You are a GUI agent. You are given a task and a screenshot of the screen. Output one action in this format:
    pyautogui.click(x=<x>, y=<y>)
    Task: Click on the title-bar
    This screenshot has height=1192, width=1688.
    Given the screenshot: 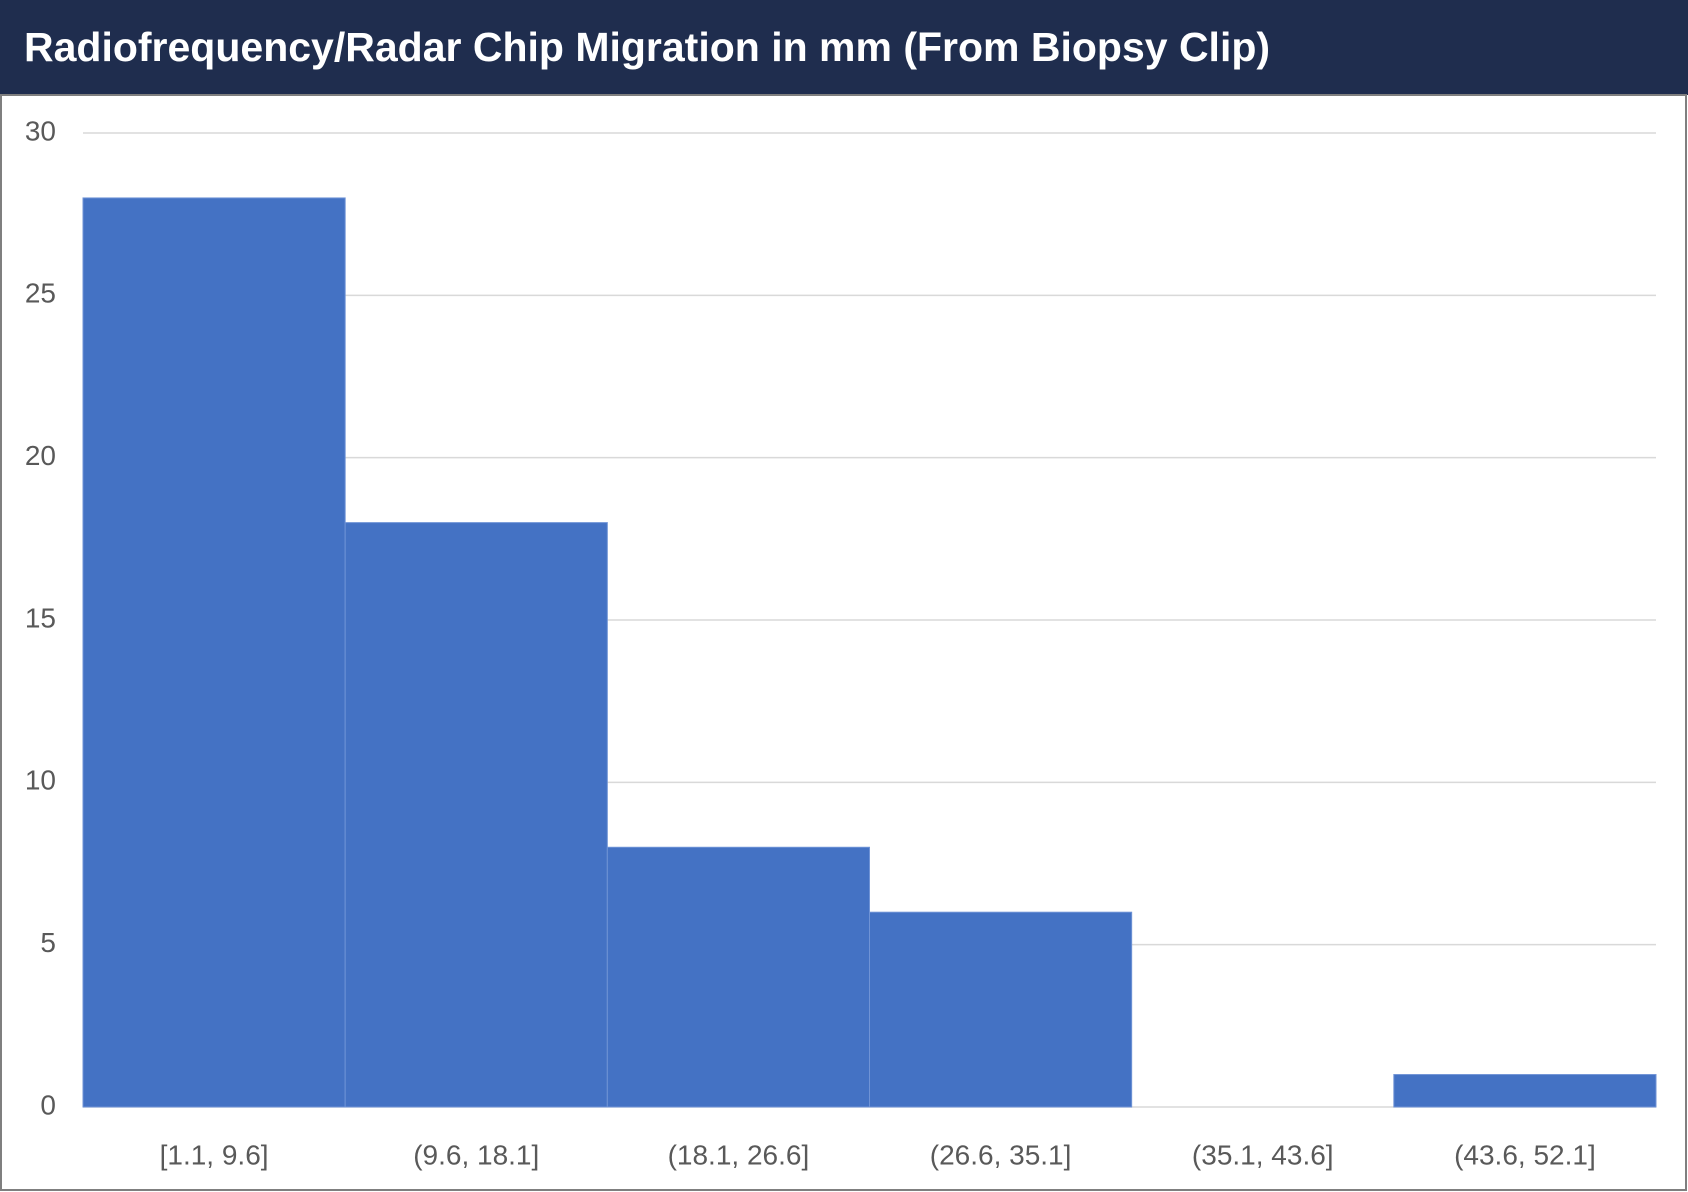 What is the action you would take?
    pyautogui.click(x=844, y=47)
    